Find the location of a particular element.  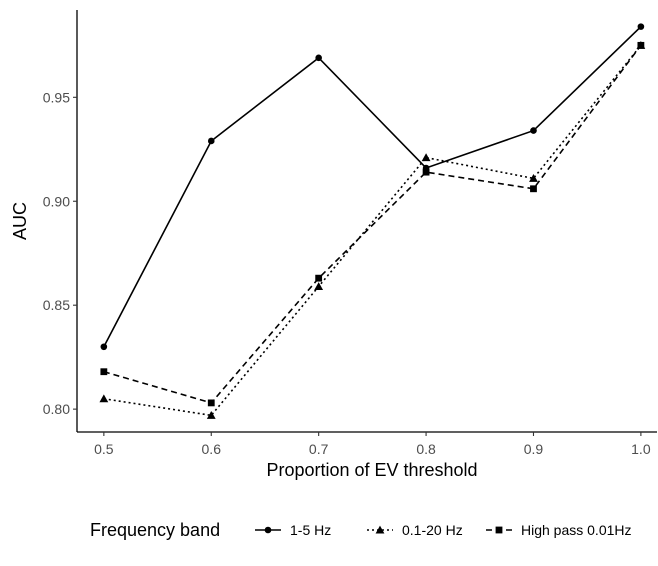

legend-label: 0.1-20 Hz is located at coordinates (432, 530).